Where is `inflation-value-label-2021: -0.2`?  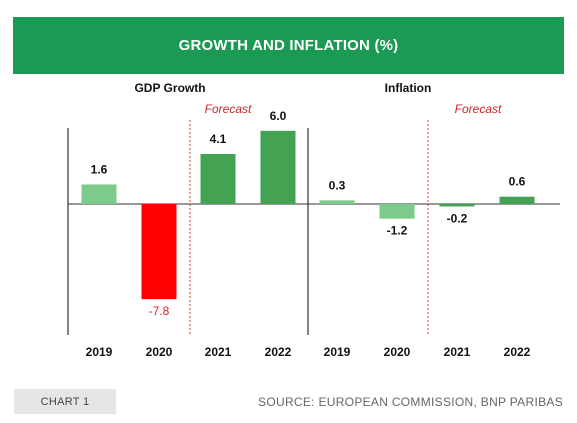 inflation-value-label-2021: -0.2 is located at coordinates (457, 218).